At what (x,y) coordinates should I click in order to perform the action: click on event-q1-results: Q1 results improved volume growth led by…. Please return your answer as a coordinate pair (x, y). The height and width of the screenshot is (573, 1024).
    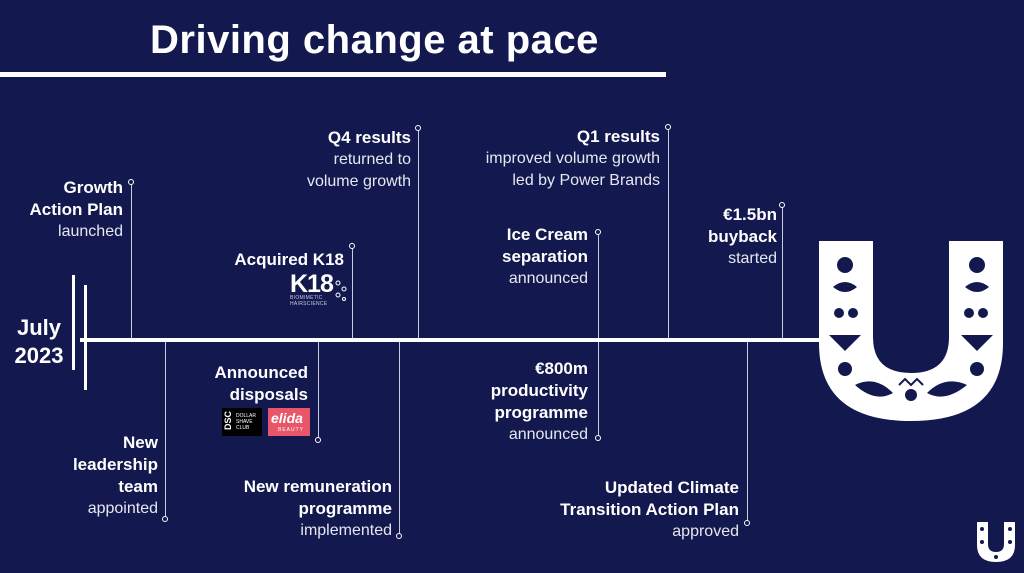
    Looking at the image, I should click on (573, 159).